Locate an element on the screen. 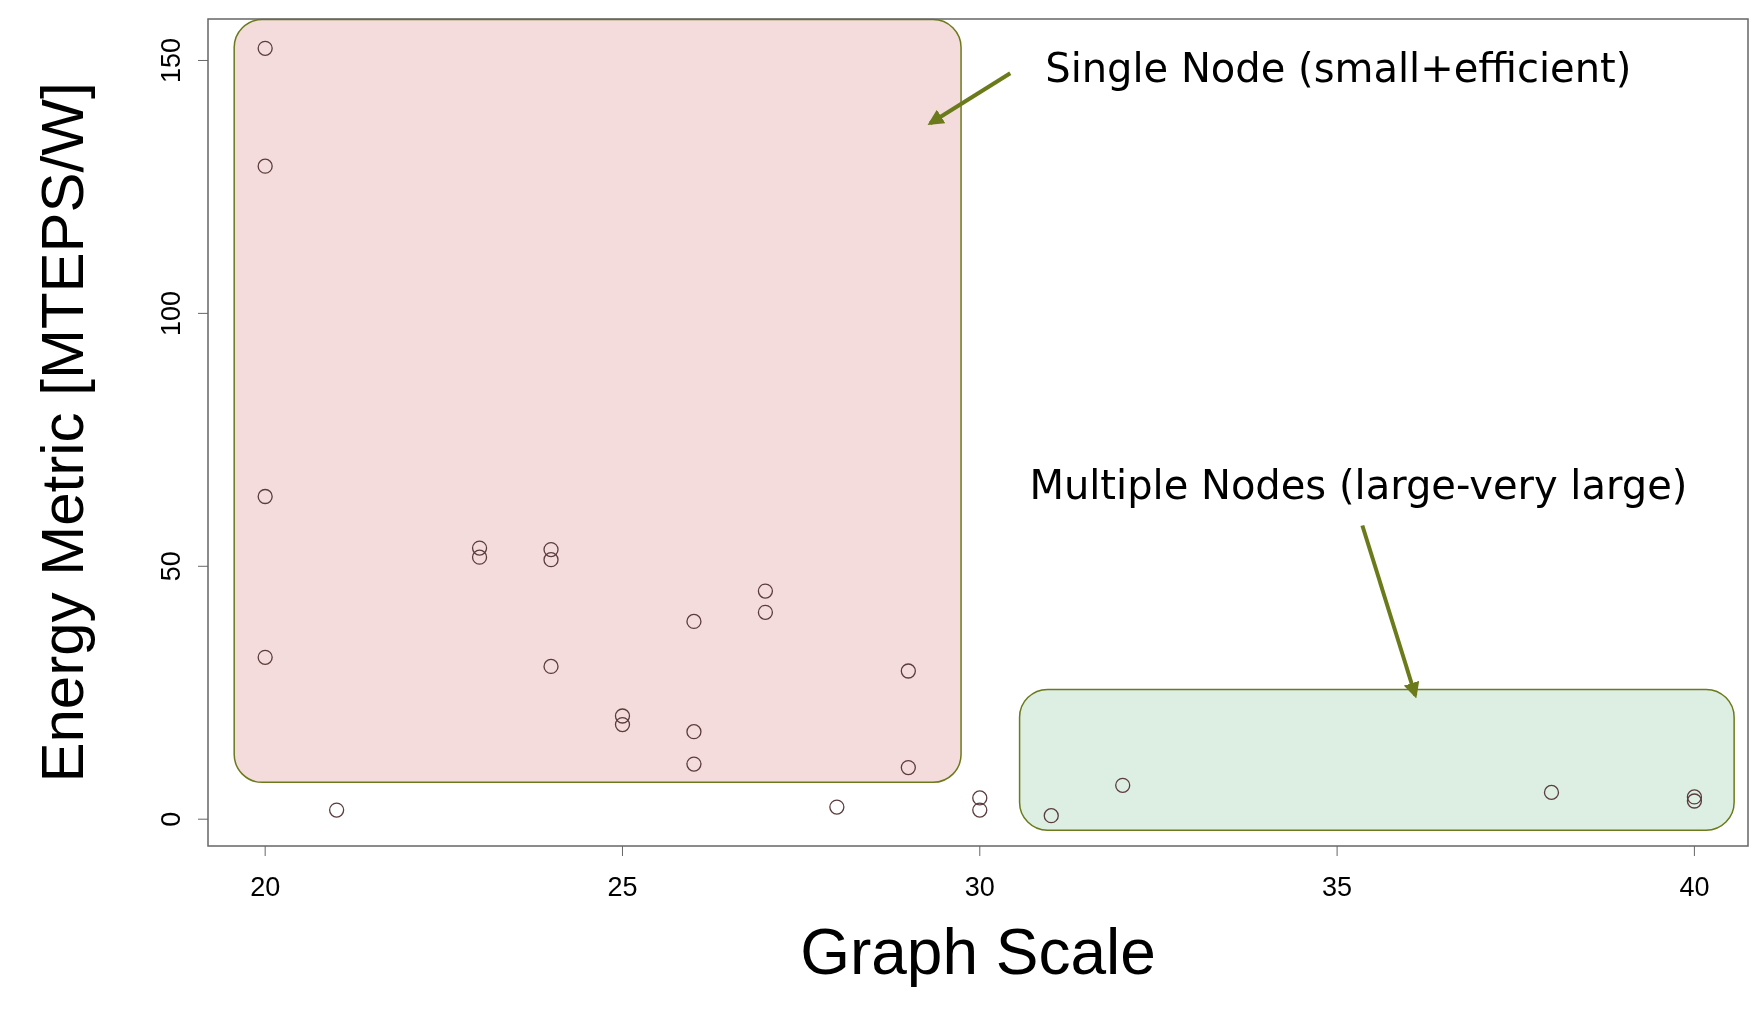 This screenshot has height=1012, width=1763. annotation: Multiple Nodes (large-very large) is located at coordinates (1358, 485).